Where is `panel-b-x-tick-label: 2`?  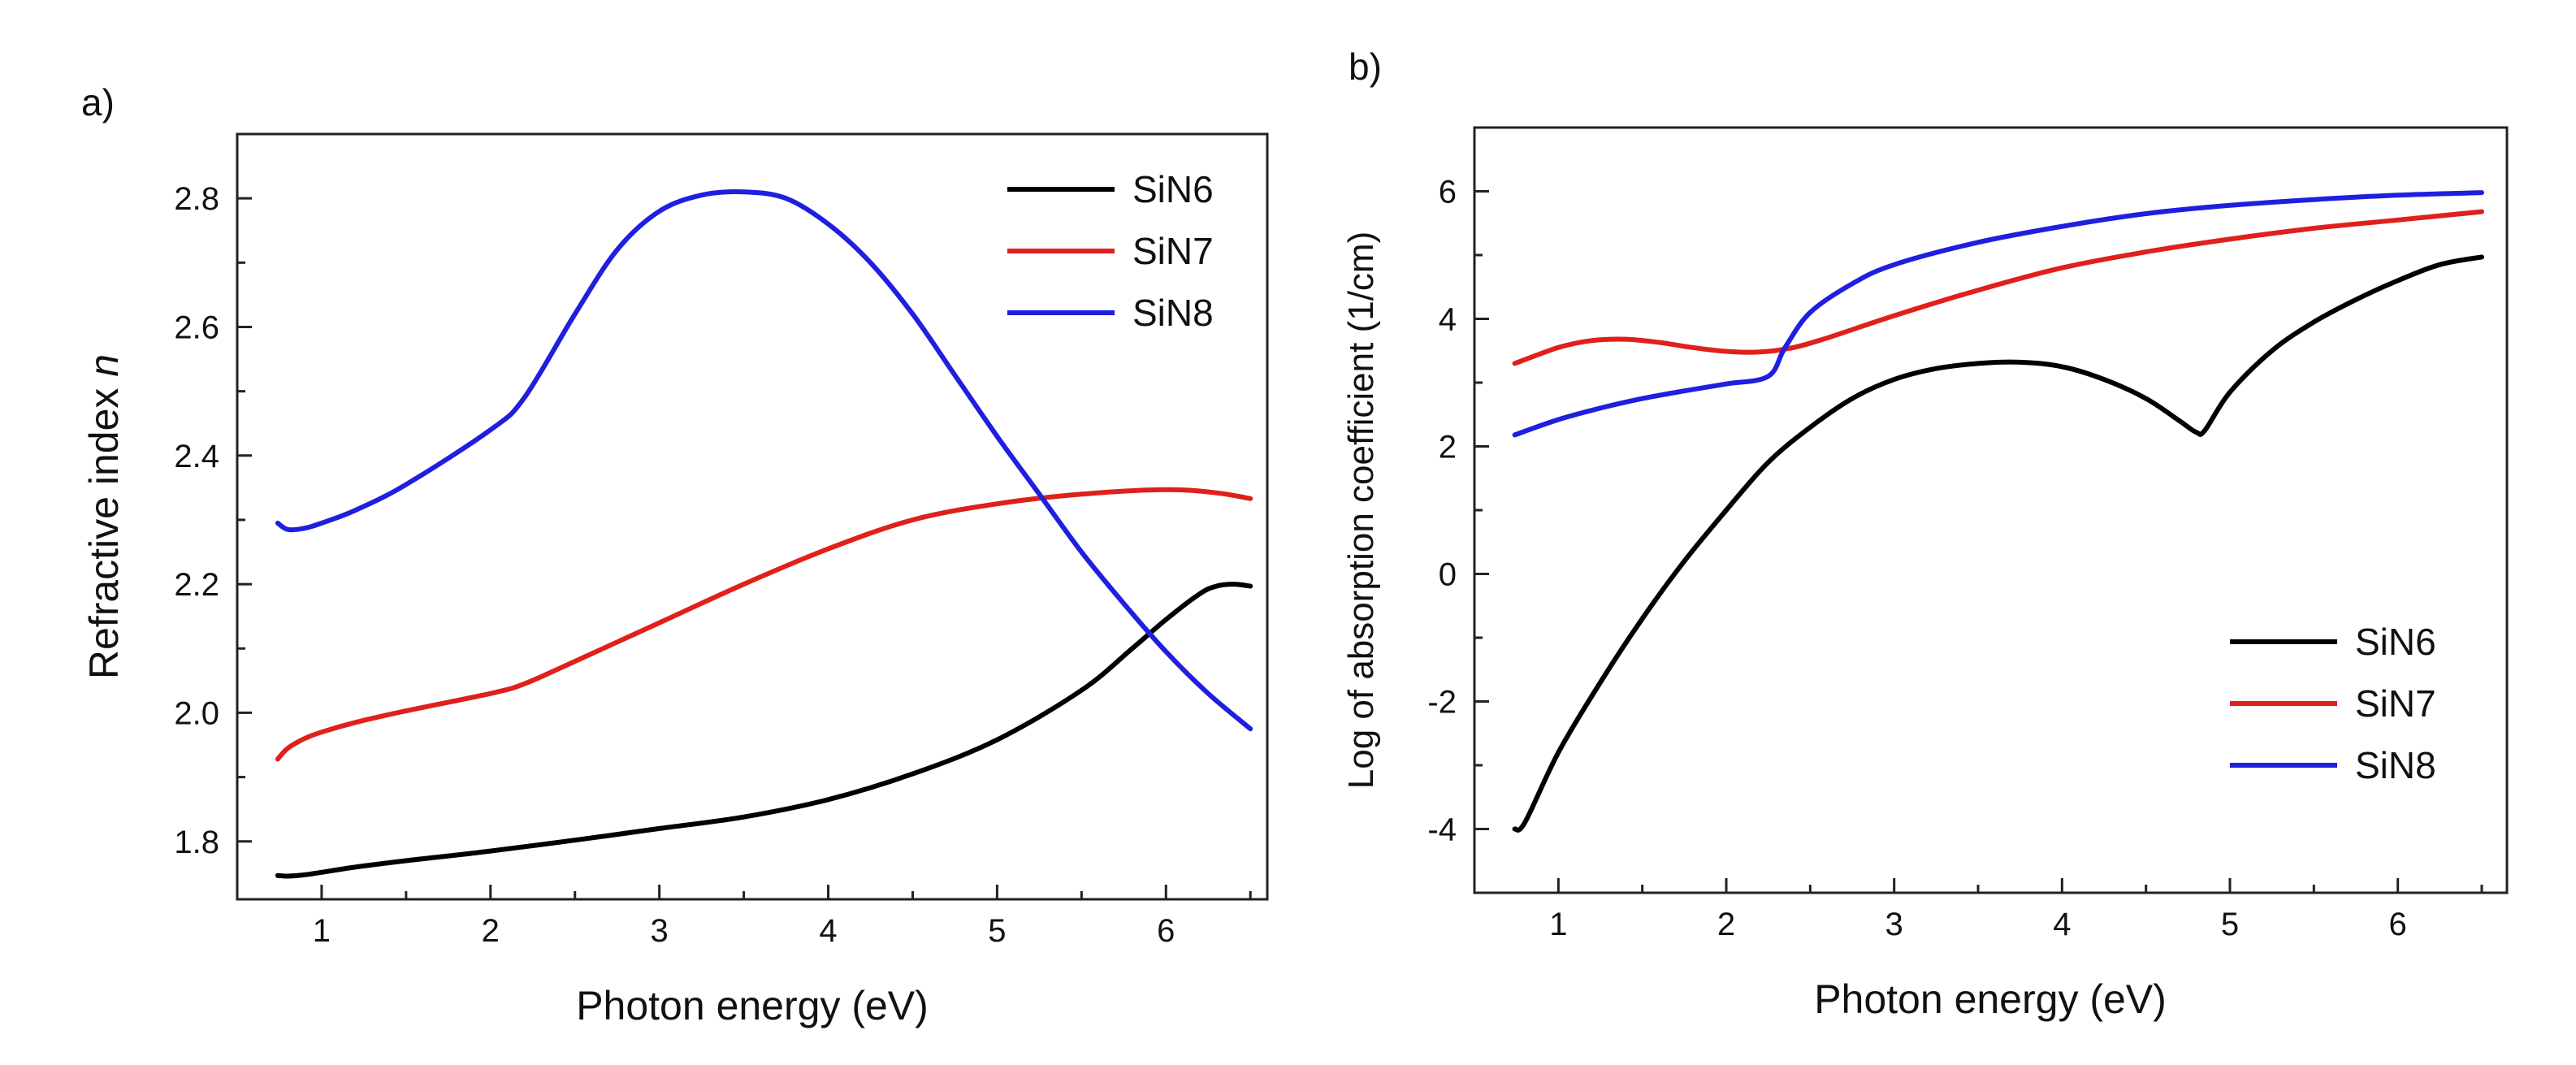
panel-b-x-tick-label: 2 is located at coordinates (1726, 924).